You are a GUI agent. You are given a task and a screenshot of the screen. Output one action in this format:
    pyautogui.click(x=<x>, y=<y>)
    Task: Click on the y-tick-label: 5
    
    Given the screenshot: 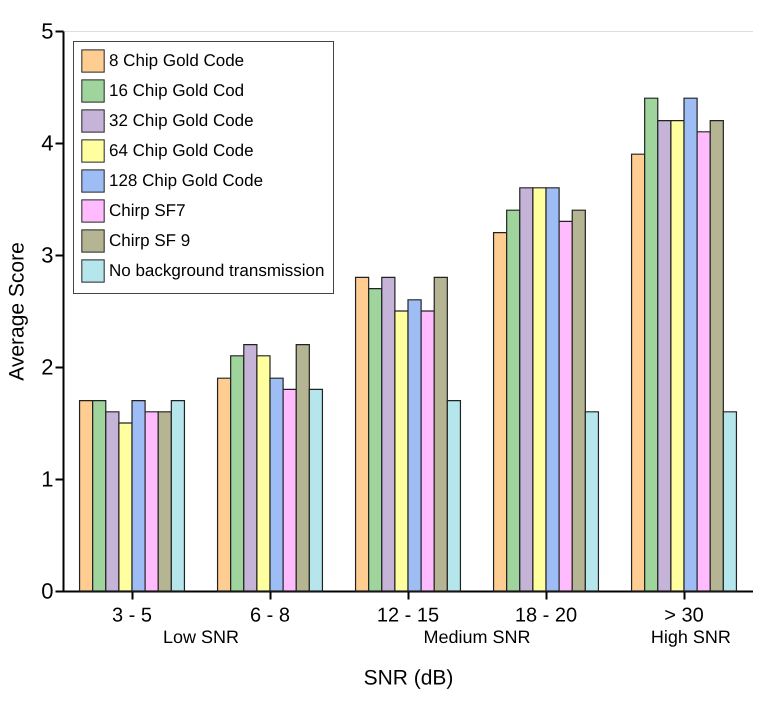 What is the action you would take?
    pyautogui.click(x=47, y=31)
    